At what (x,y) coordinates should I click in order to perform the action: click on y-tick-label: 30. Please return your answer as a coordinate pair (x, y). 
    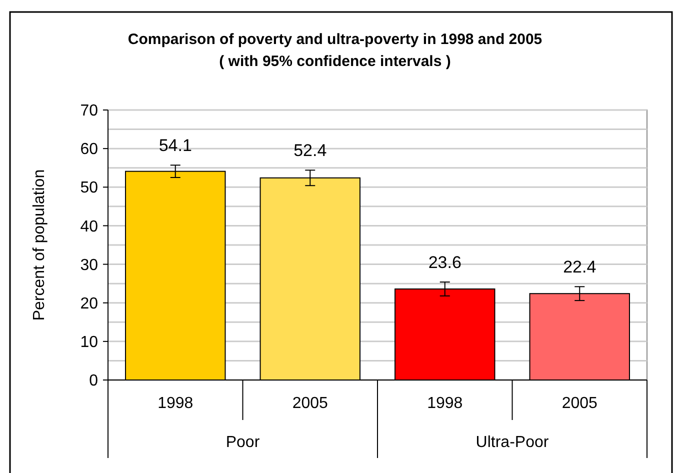
    Looking at the image, I should click on (89, 265).